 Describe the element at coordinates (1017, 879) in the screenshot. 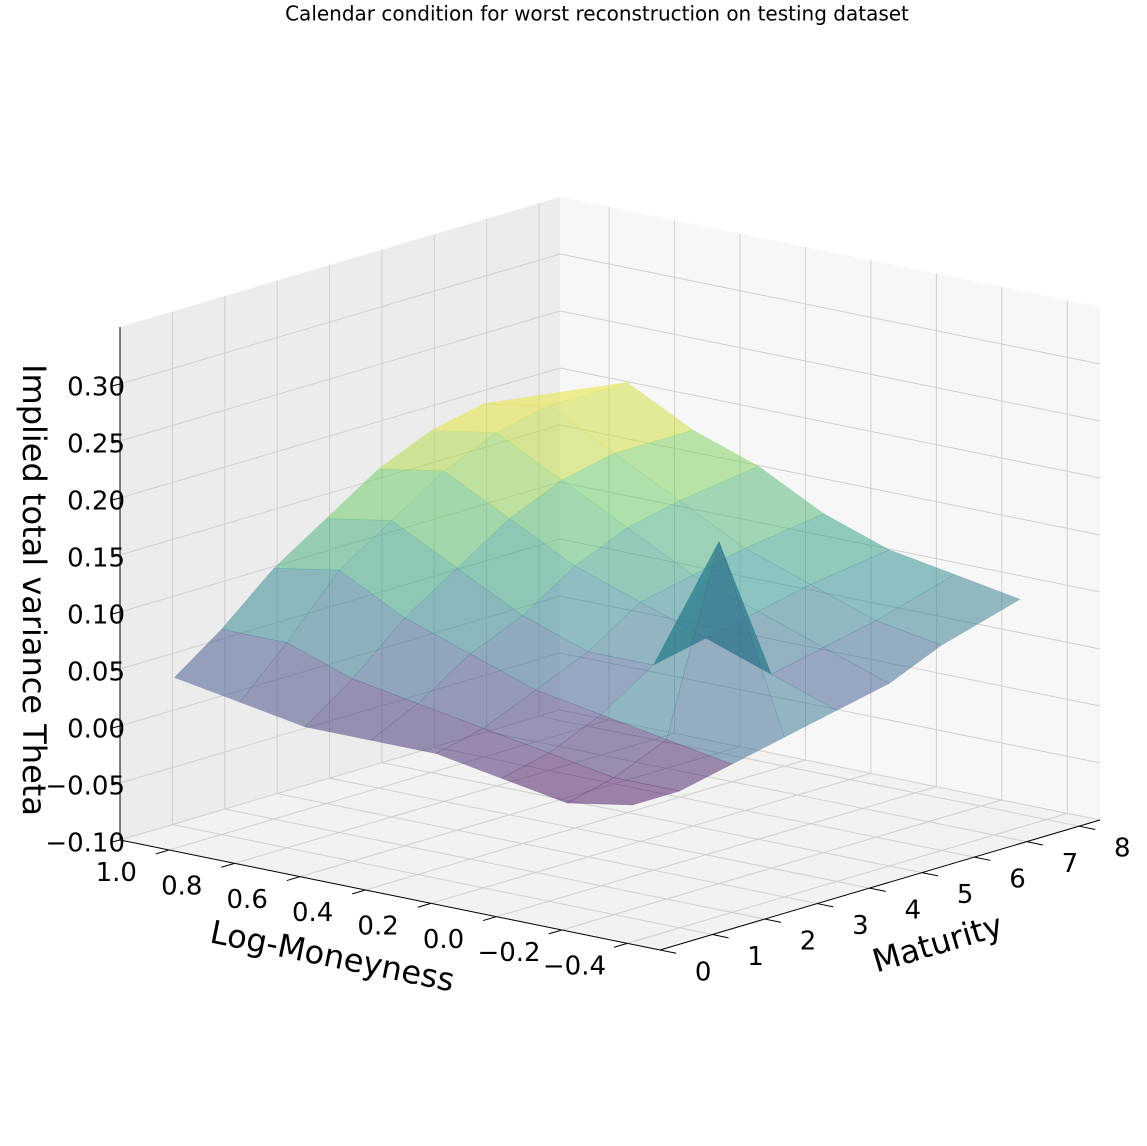

I see `y-tick-label: 6` at that location.